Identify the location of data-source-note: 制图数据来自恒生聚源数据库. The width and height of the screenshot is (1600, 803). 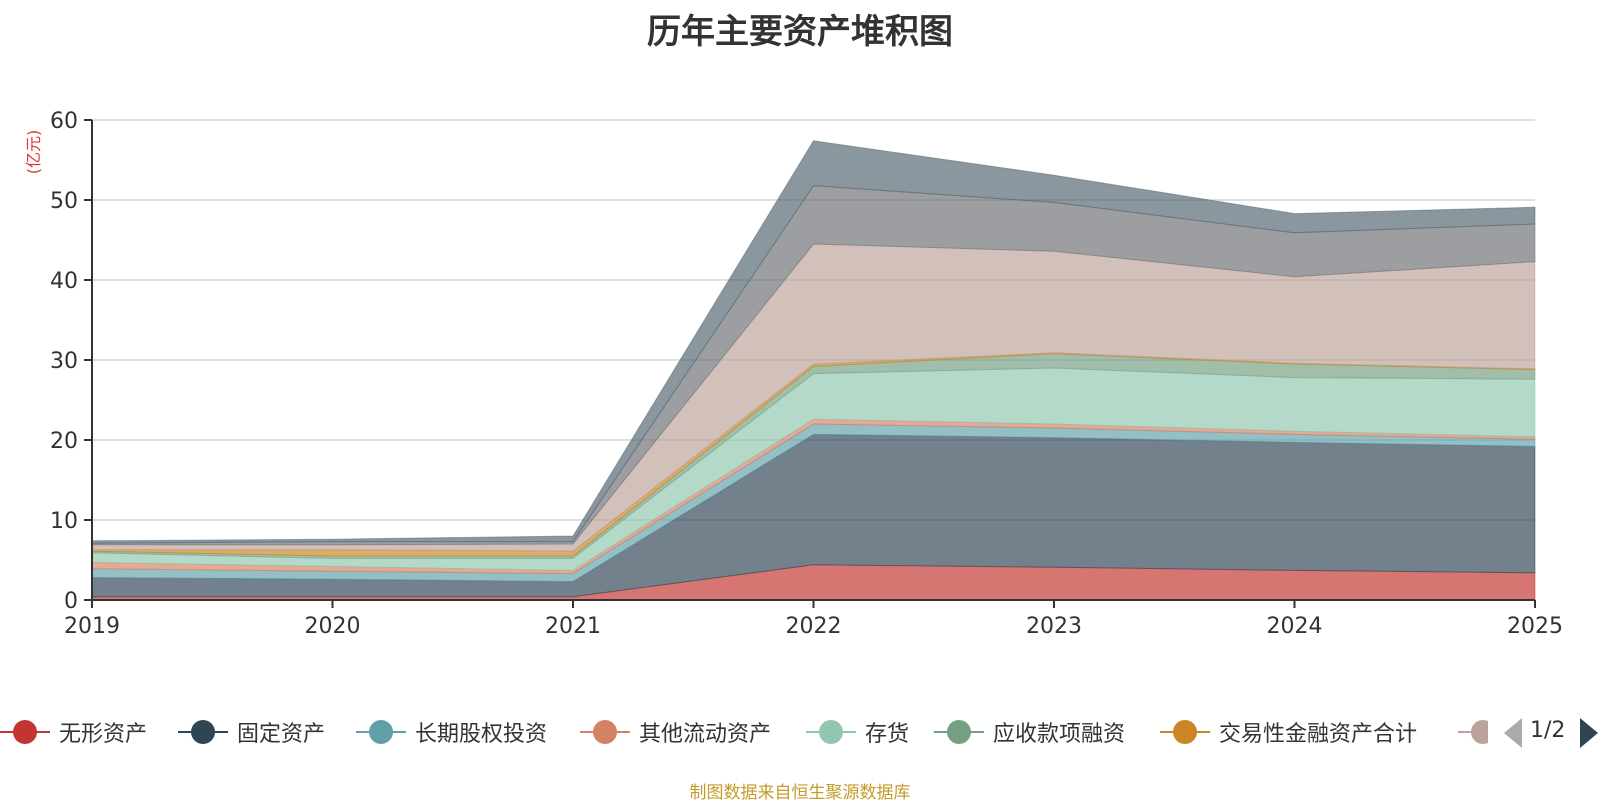
(800, 793).